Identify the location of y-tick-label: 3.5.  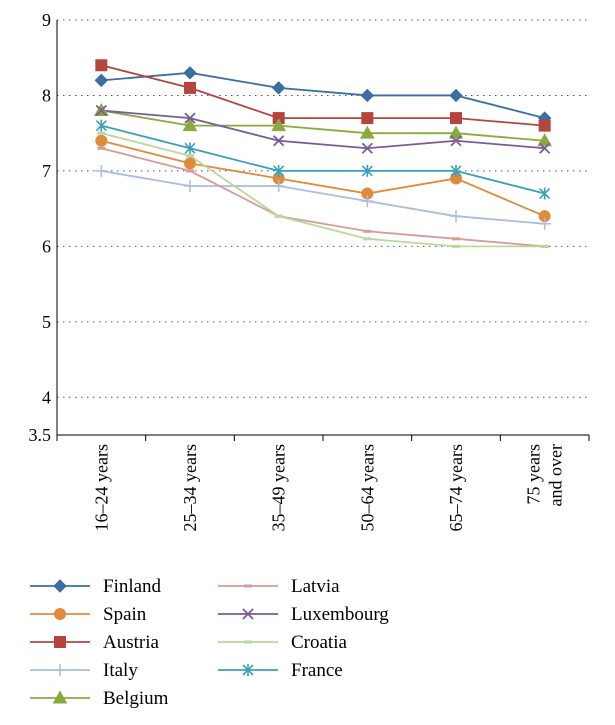
(40, 435).